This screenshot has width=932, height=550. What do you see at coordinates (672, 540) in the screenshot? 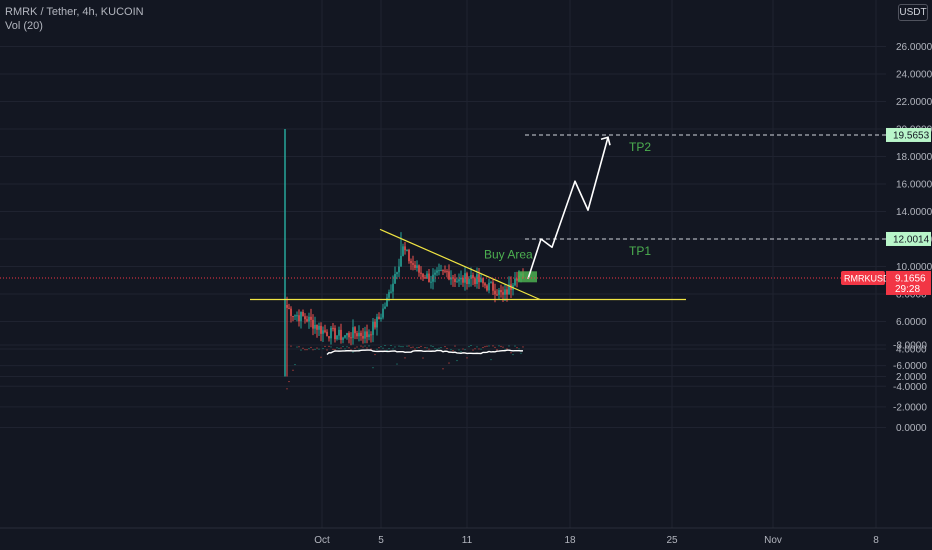
I see `time-axis-label: 25` at bounding box center [672, 540].